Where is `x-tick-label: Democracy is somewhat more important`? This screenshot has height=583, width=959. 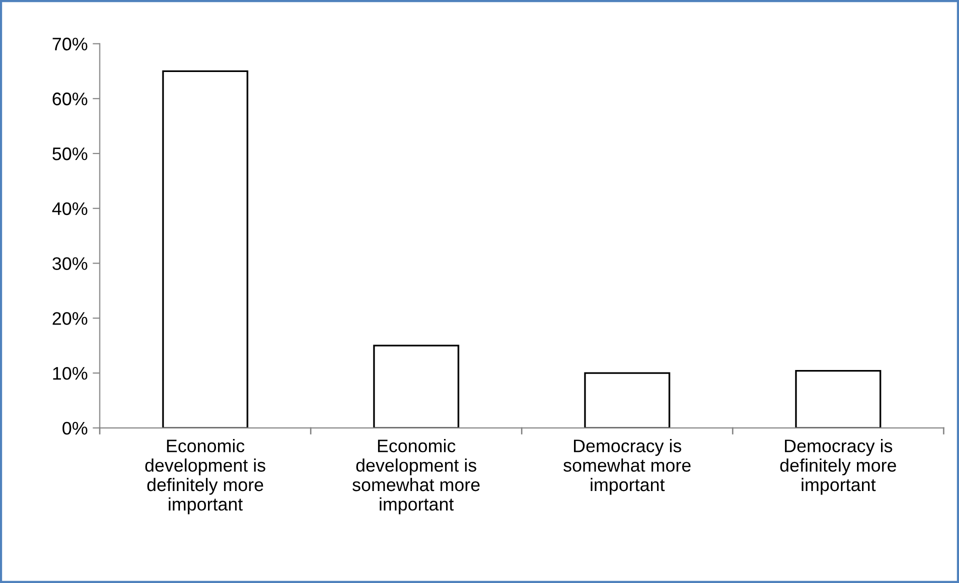
x-tick-label: Democracy is somewhat more important is located at coordinates (627, 467).